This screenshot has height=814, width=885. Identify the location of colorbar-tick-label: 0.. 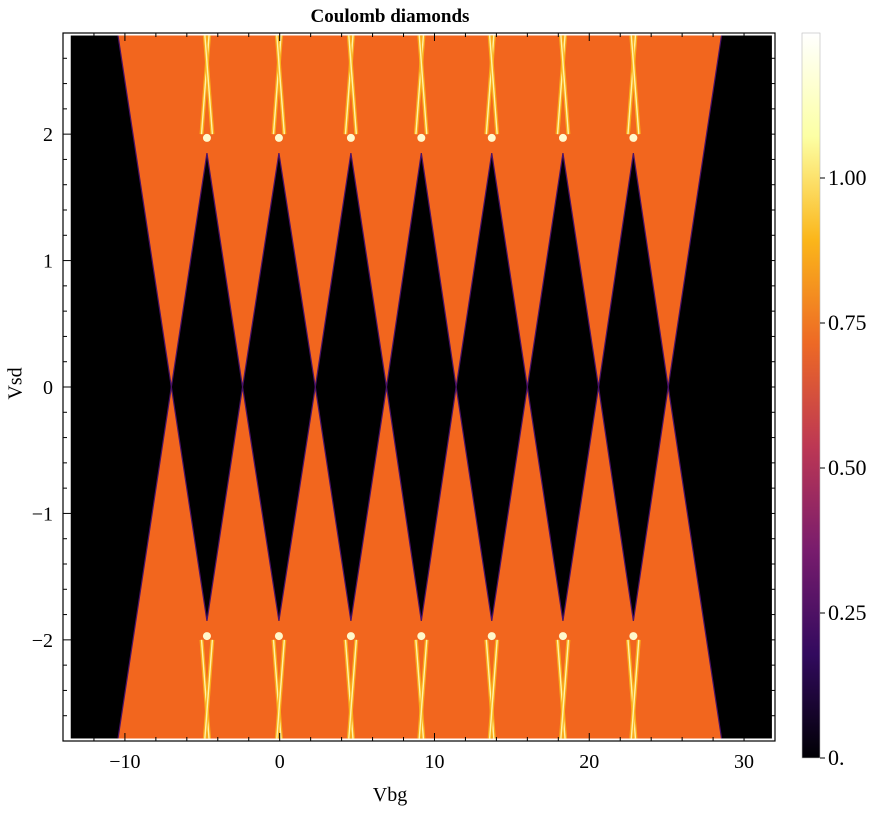
(836, 757).